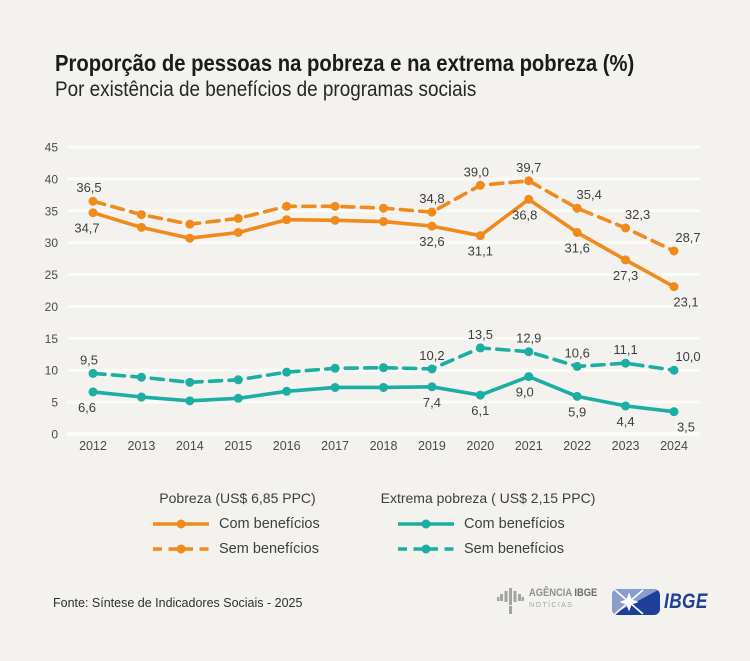  Describe the element at coordinates (190, 446) in the screenshot. I see `svg-text: 2014` at that location.